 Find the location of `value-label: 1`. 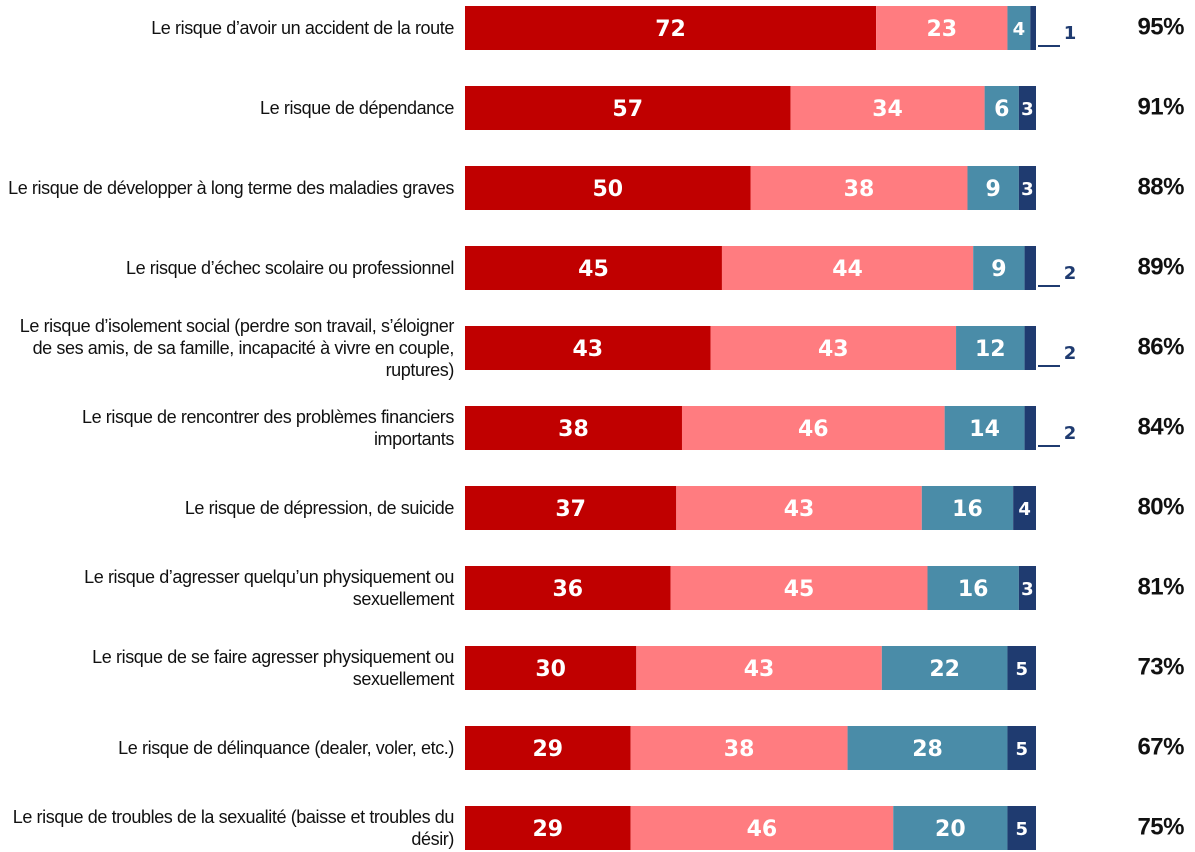

value-label: 1 is located at coordinates (1070, 33).